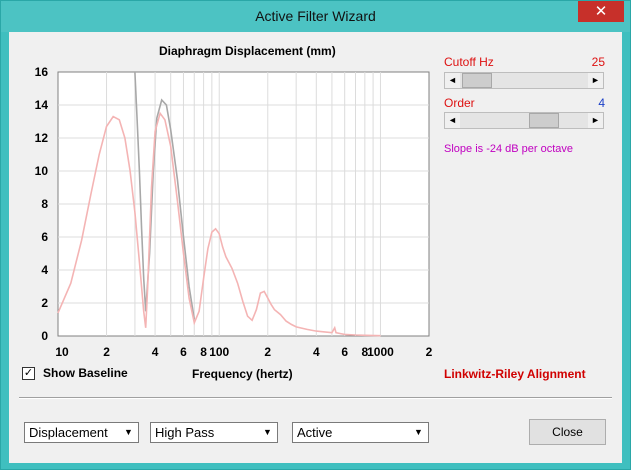  What do you see at coordinates (42, 171) in the screenshot?
I see `y-tick-label: 10` at bounding box center [42, 171].